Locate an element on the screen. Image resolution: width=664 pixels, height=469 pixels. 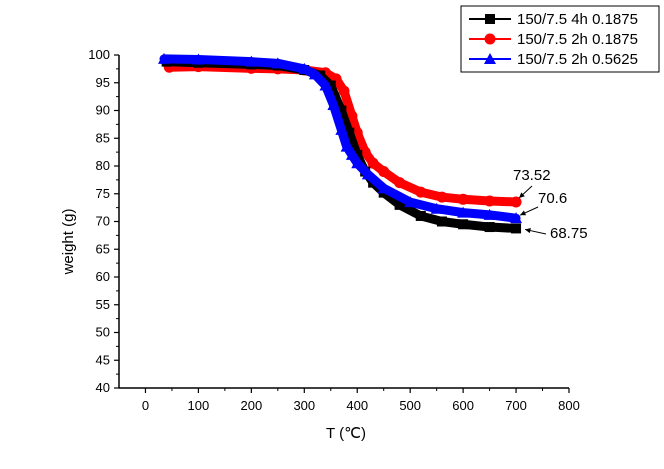
annotations: 73.52 70.6 68.75 is located at coordinates (550, 204).